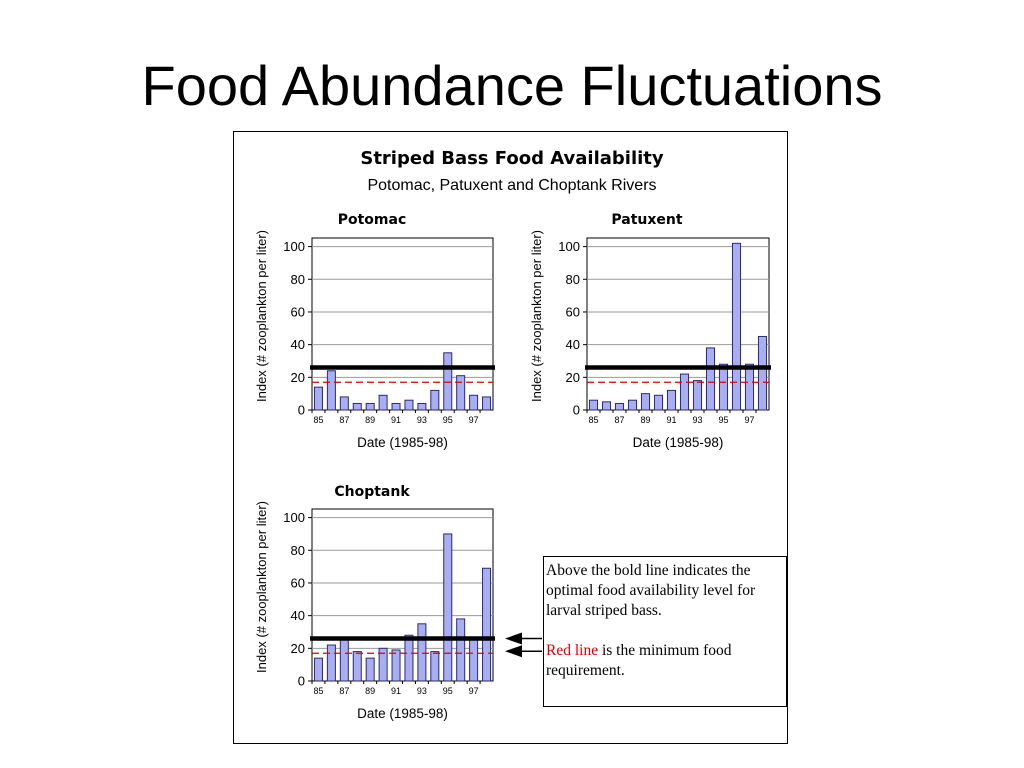 This screenshot has height=768, width=1024. I want to click on figure-title: Striped Bass Food Availability, so click(512, 158).